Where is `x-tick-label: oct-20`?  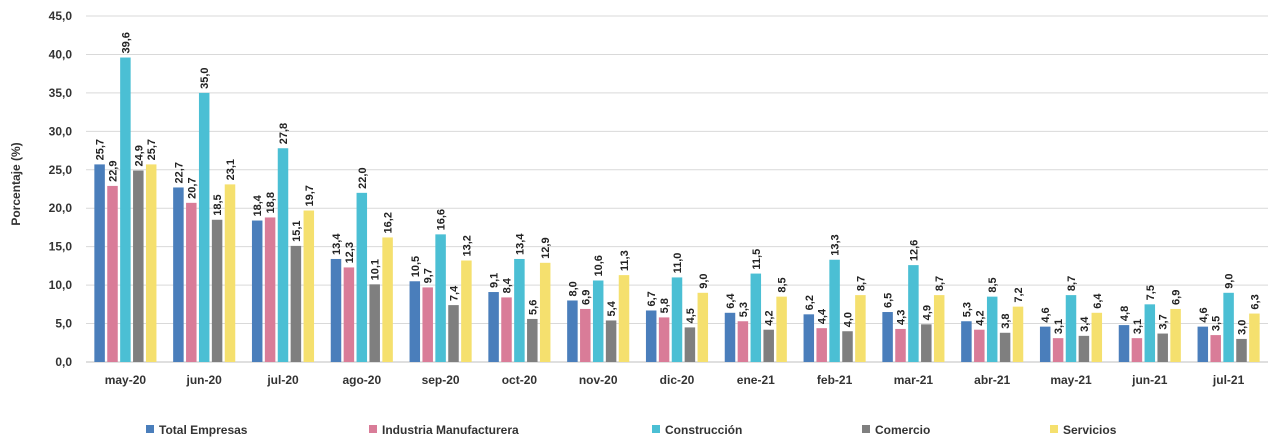 x-tick-label: oct-20 is located at coordinates (520, 380).